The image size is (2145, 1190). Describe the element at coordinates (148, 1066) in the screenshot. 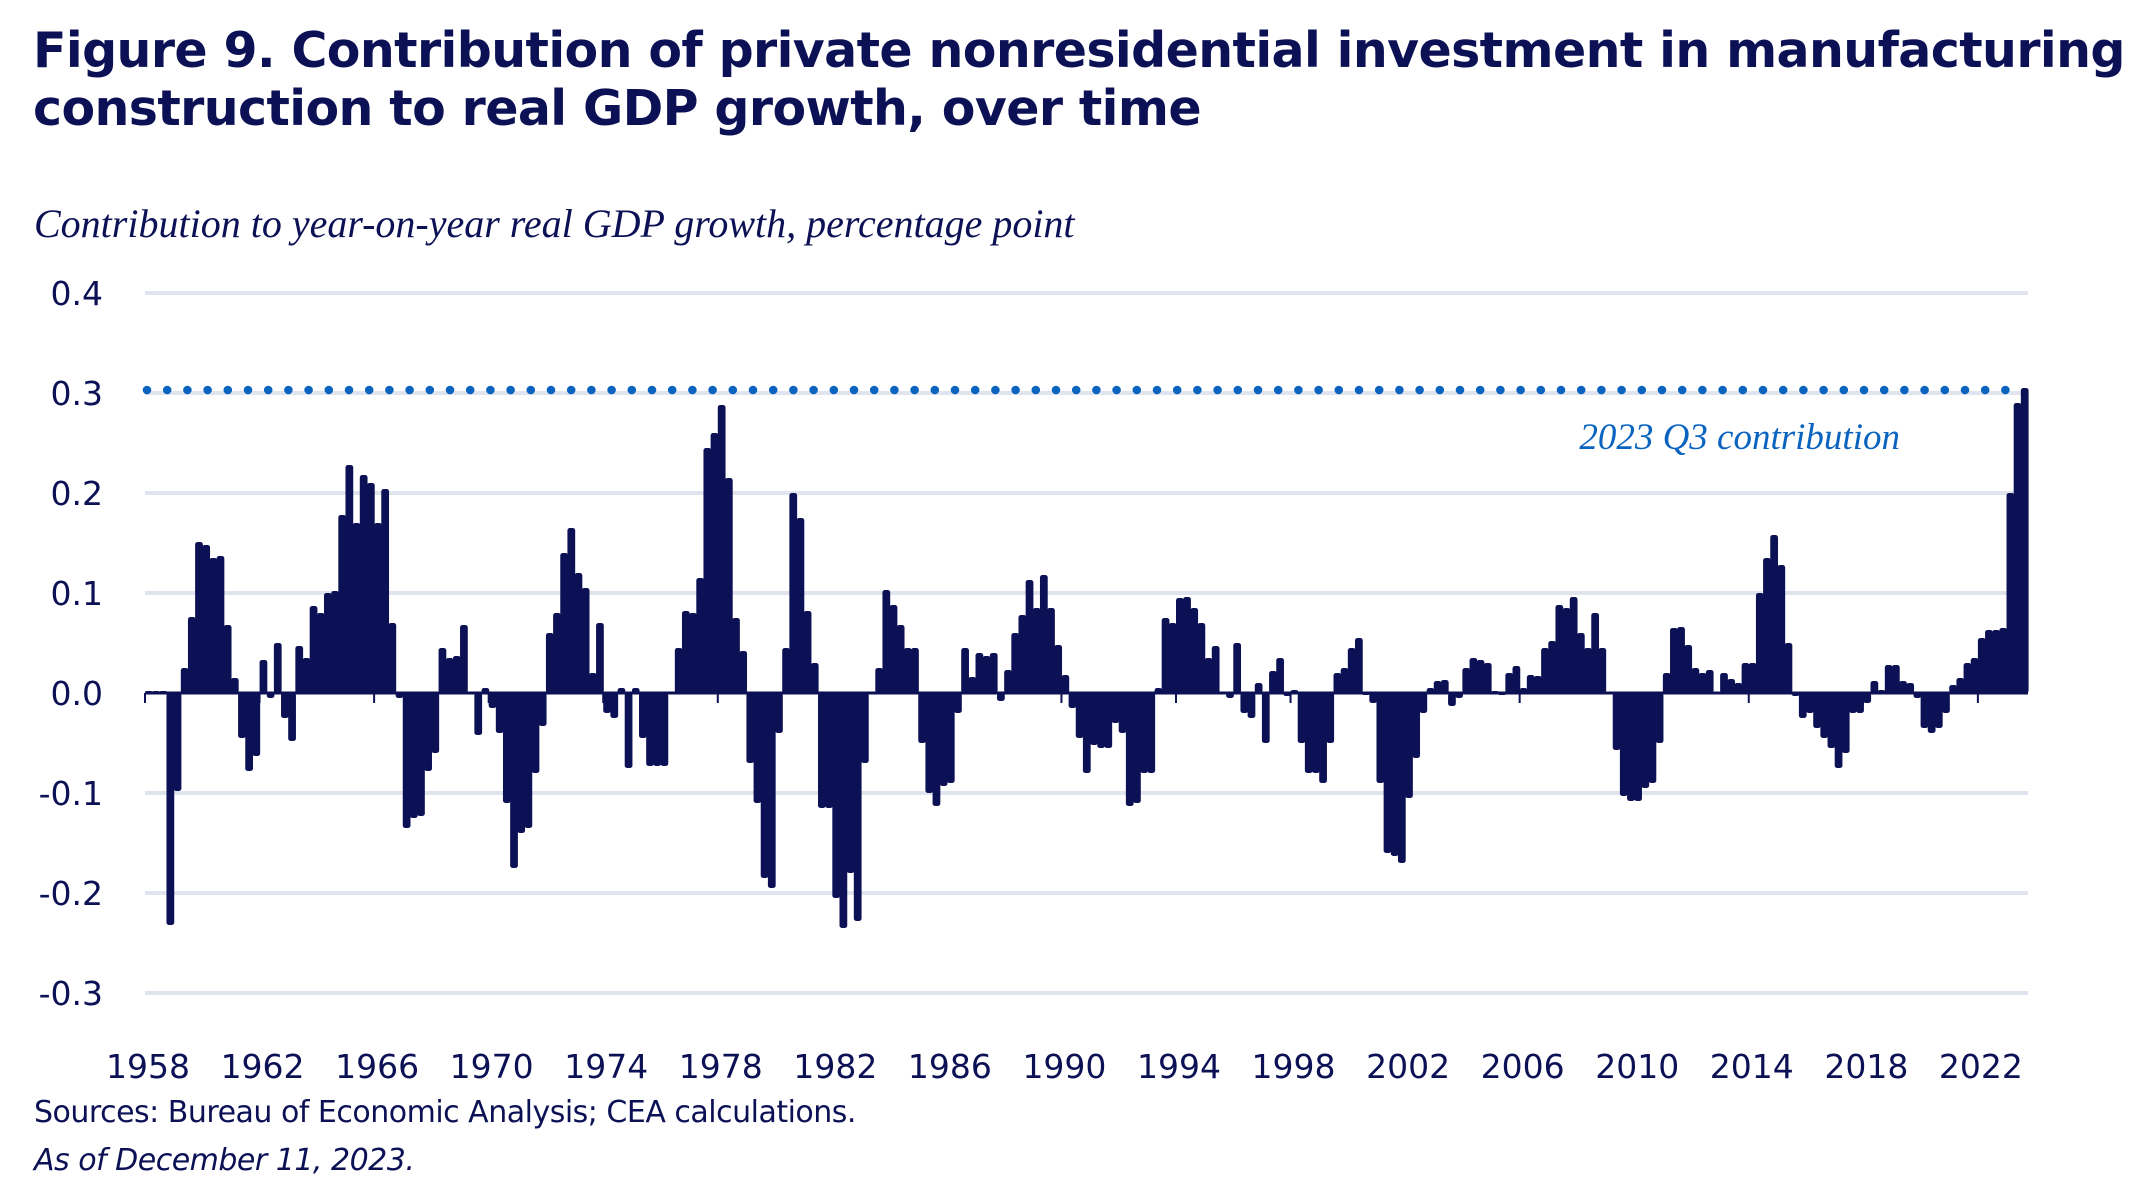

I see `x-tick-label: 1958` at that location.